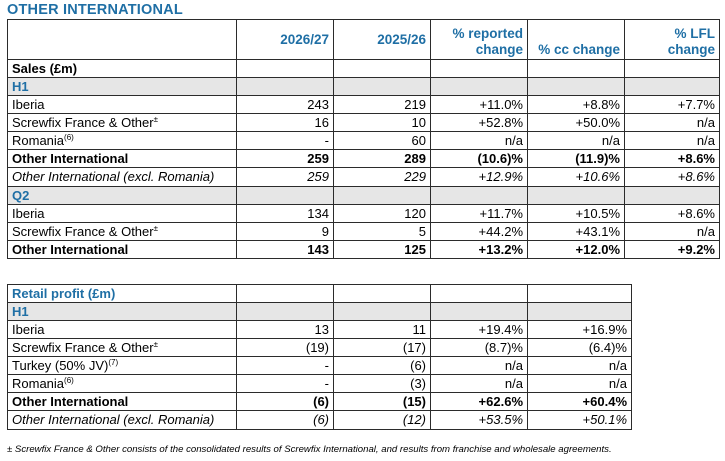  What do you see at coordinates (479, 249) in the screenshot?
I see `value-cell: +13.2%` at bounding box center [479, 249].